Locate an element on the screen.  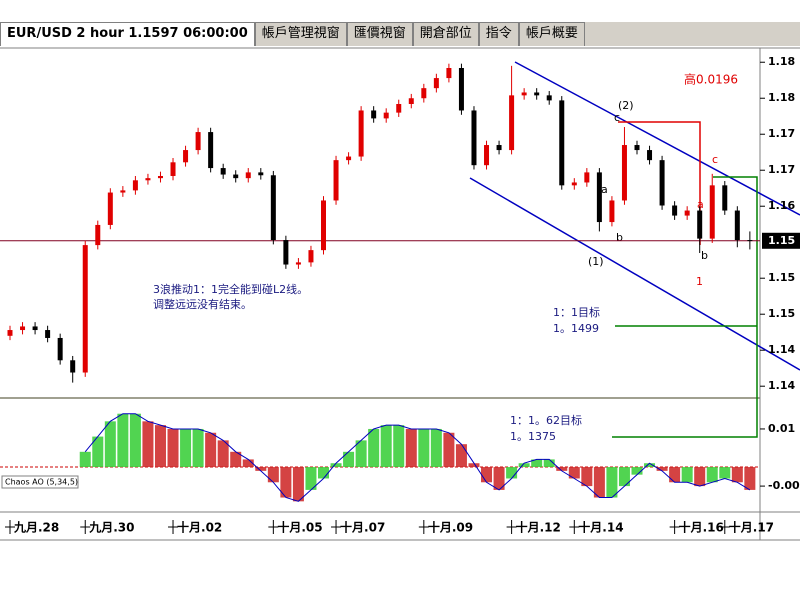
tab: 帳戶概要 is located at coordinates (551, 34).